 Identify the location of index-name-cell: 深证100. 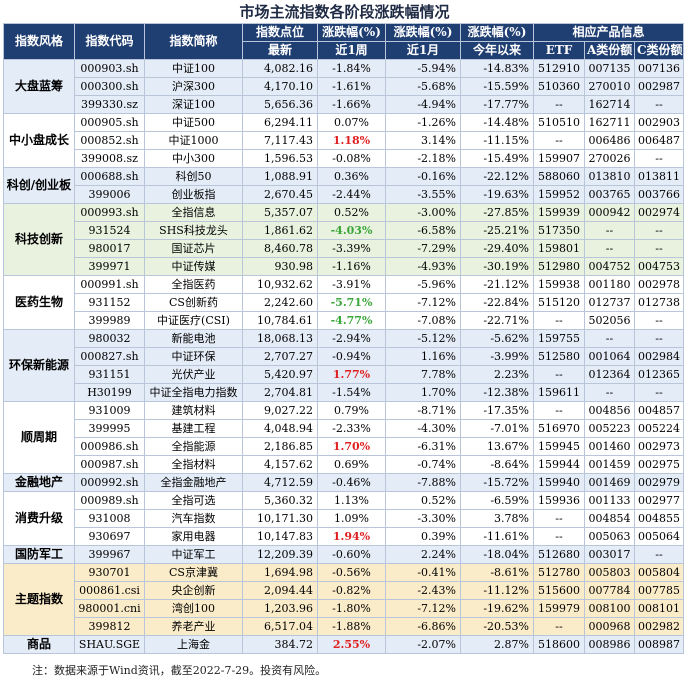
(193, 104).